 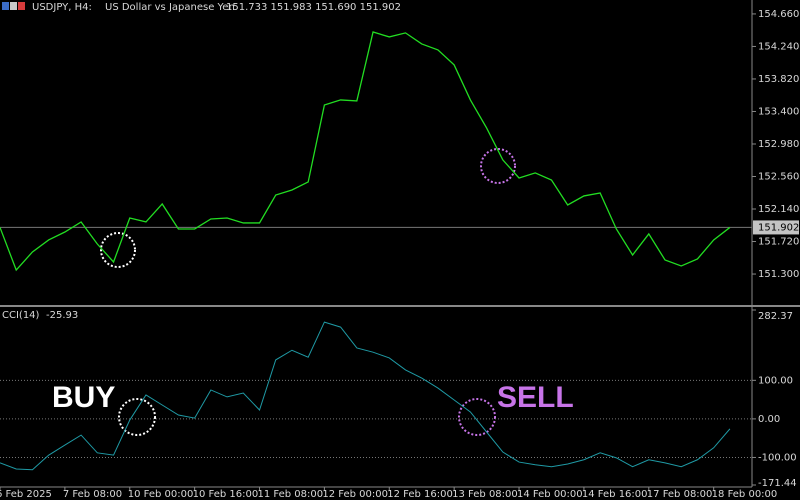 I want to click on x-tick-label: 14 Feb 00:00, so click(x=550, y=494).